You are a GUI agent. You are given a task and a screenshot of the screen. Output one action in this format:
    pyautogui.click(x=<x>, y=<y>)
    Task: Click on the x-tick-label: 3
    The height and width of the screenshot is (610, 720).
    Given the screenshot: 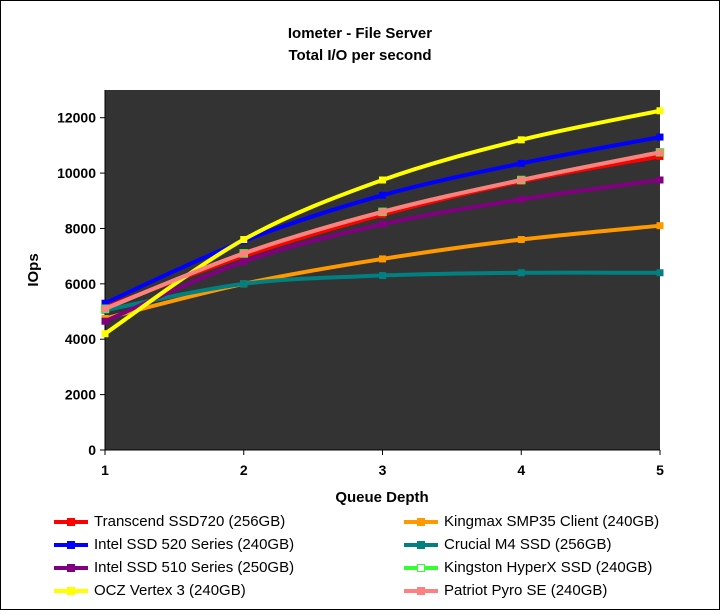 What is the action you would take?
    pyautogui.click(x=383, y=470)
    